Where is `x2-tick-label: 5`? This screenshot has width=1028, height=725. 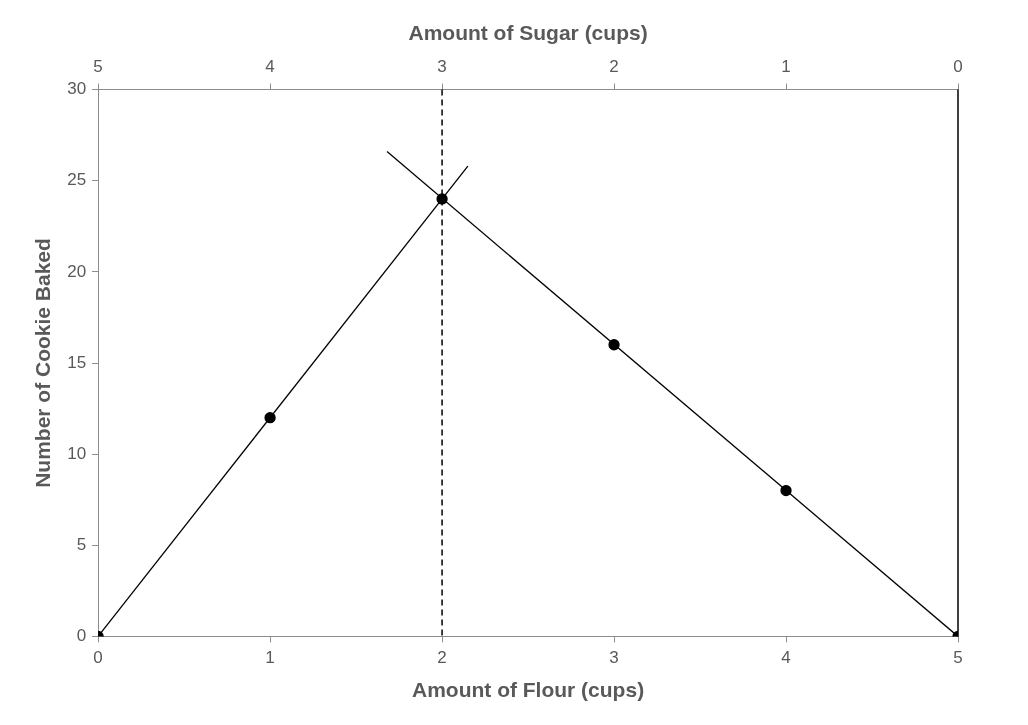 x2-tick-label: 5 is located at coordinates (98, 67).